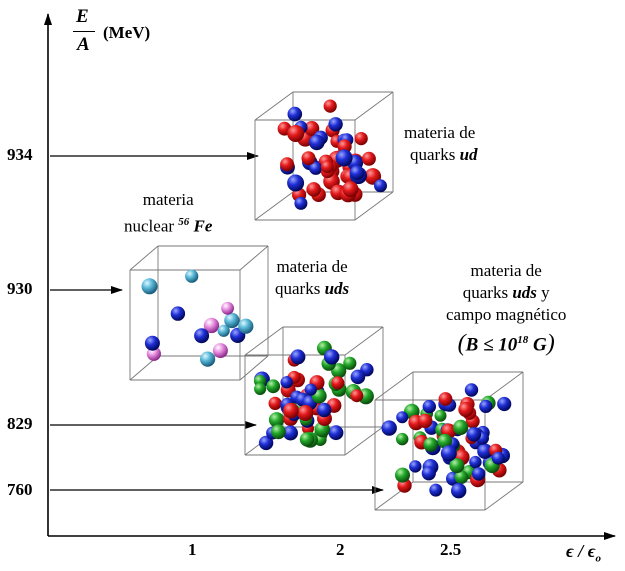  I want to click on y-axis-fraction-bar, so click(84, 31).